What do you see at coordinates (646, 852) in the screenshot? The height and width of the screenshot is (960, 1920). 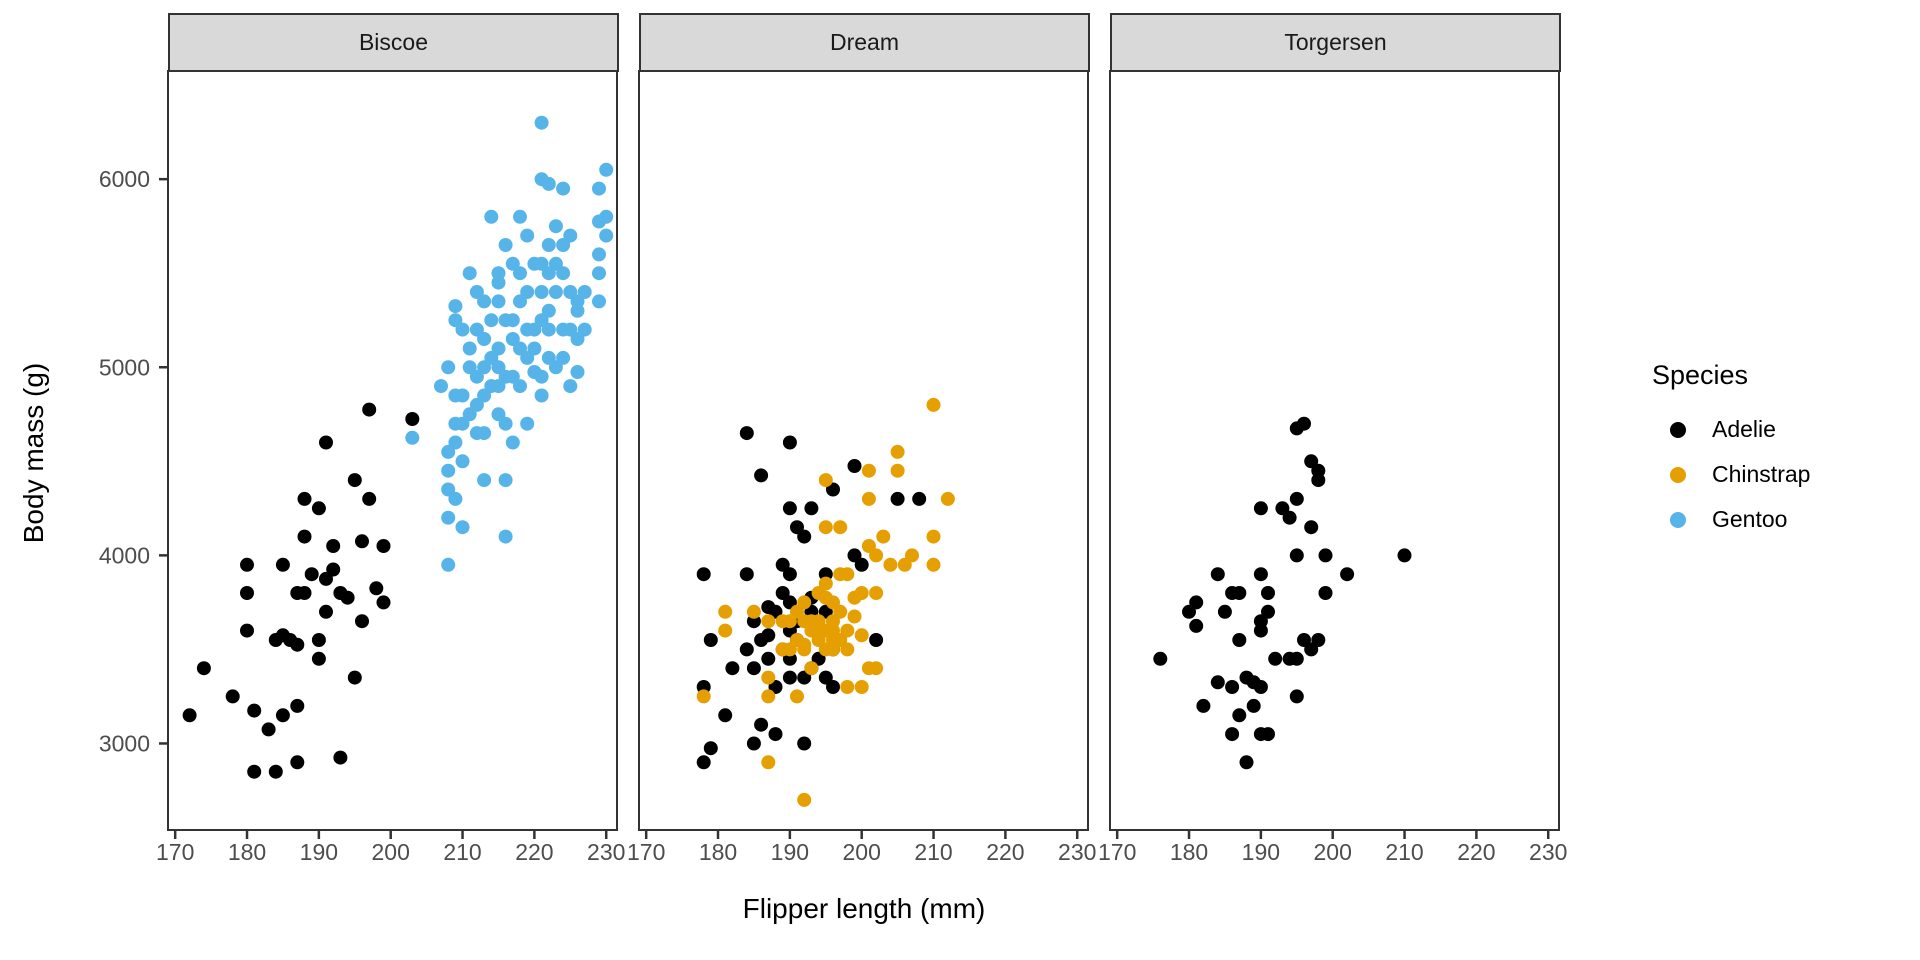 I see `x-tick-label: 170` at bounding box center [646, 852].